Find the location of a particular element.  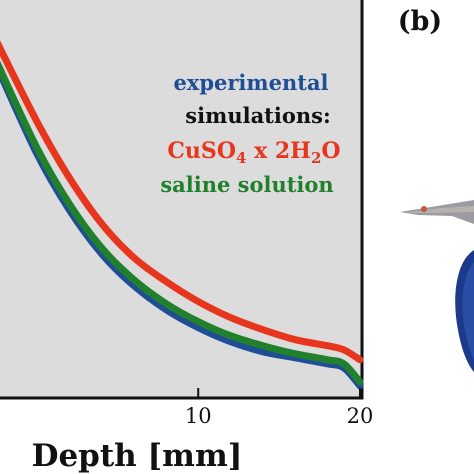

legend-entry-saline: saline solution is located at coordinates (246, 184).